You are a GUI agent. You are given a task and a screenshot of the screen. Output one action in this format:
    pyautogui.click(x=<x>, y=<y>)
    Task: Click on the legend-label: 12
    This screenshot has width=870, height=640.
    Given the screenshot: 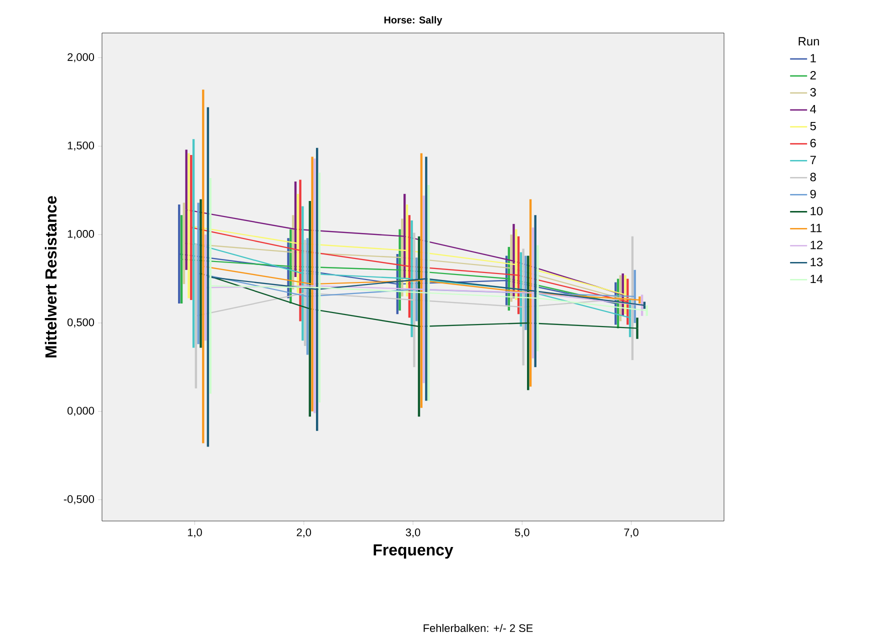 What is the action you would take?
    pyautogui.click(x=816, y=245)
    